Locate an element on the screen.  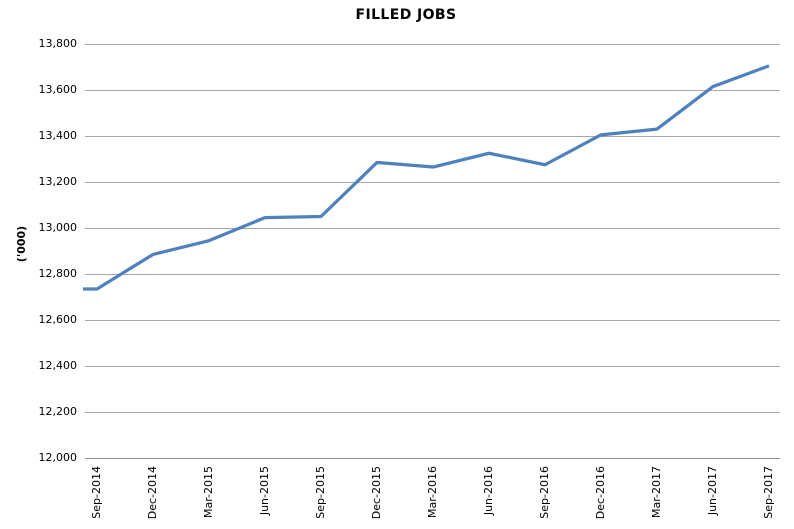
y-tick-label: 12,400 is located at coordinates (58, 365).